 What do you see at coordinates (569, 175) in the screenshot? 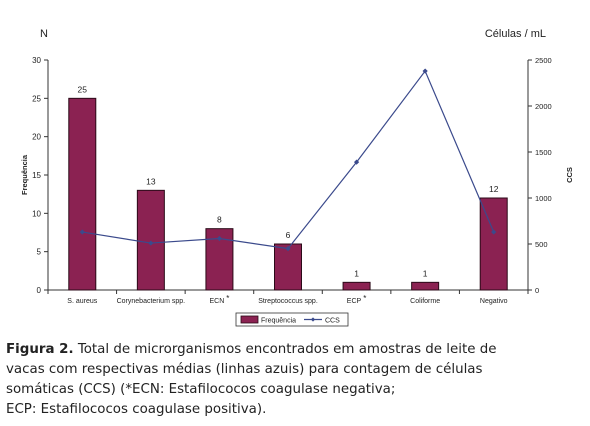
I see `right-axis-title: CCS` at bounding box center [569, 175].